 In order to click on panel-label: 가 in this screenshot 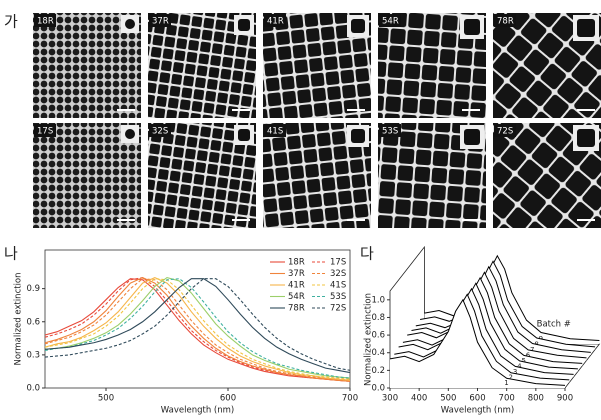, I will do `click(11, 22)`.